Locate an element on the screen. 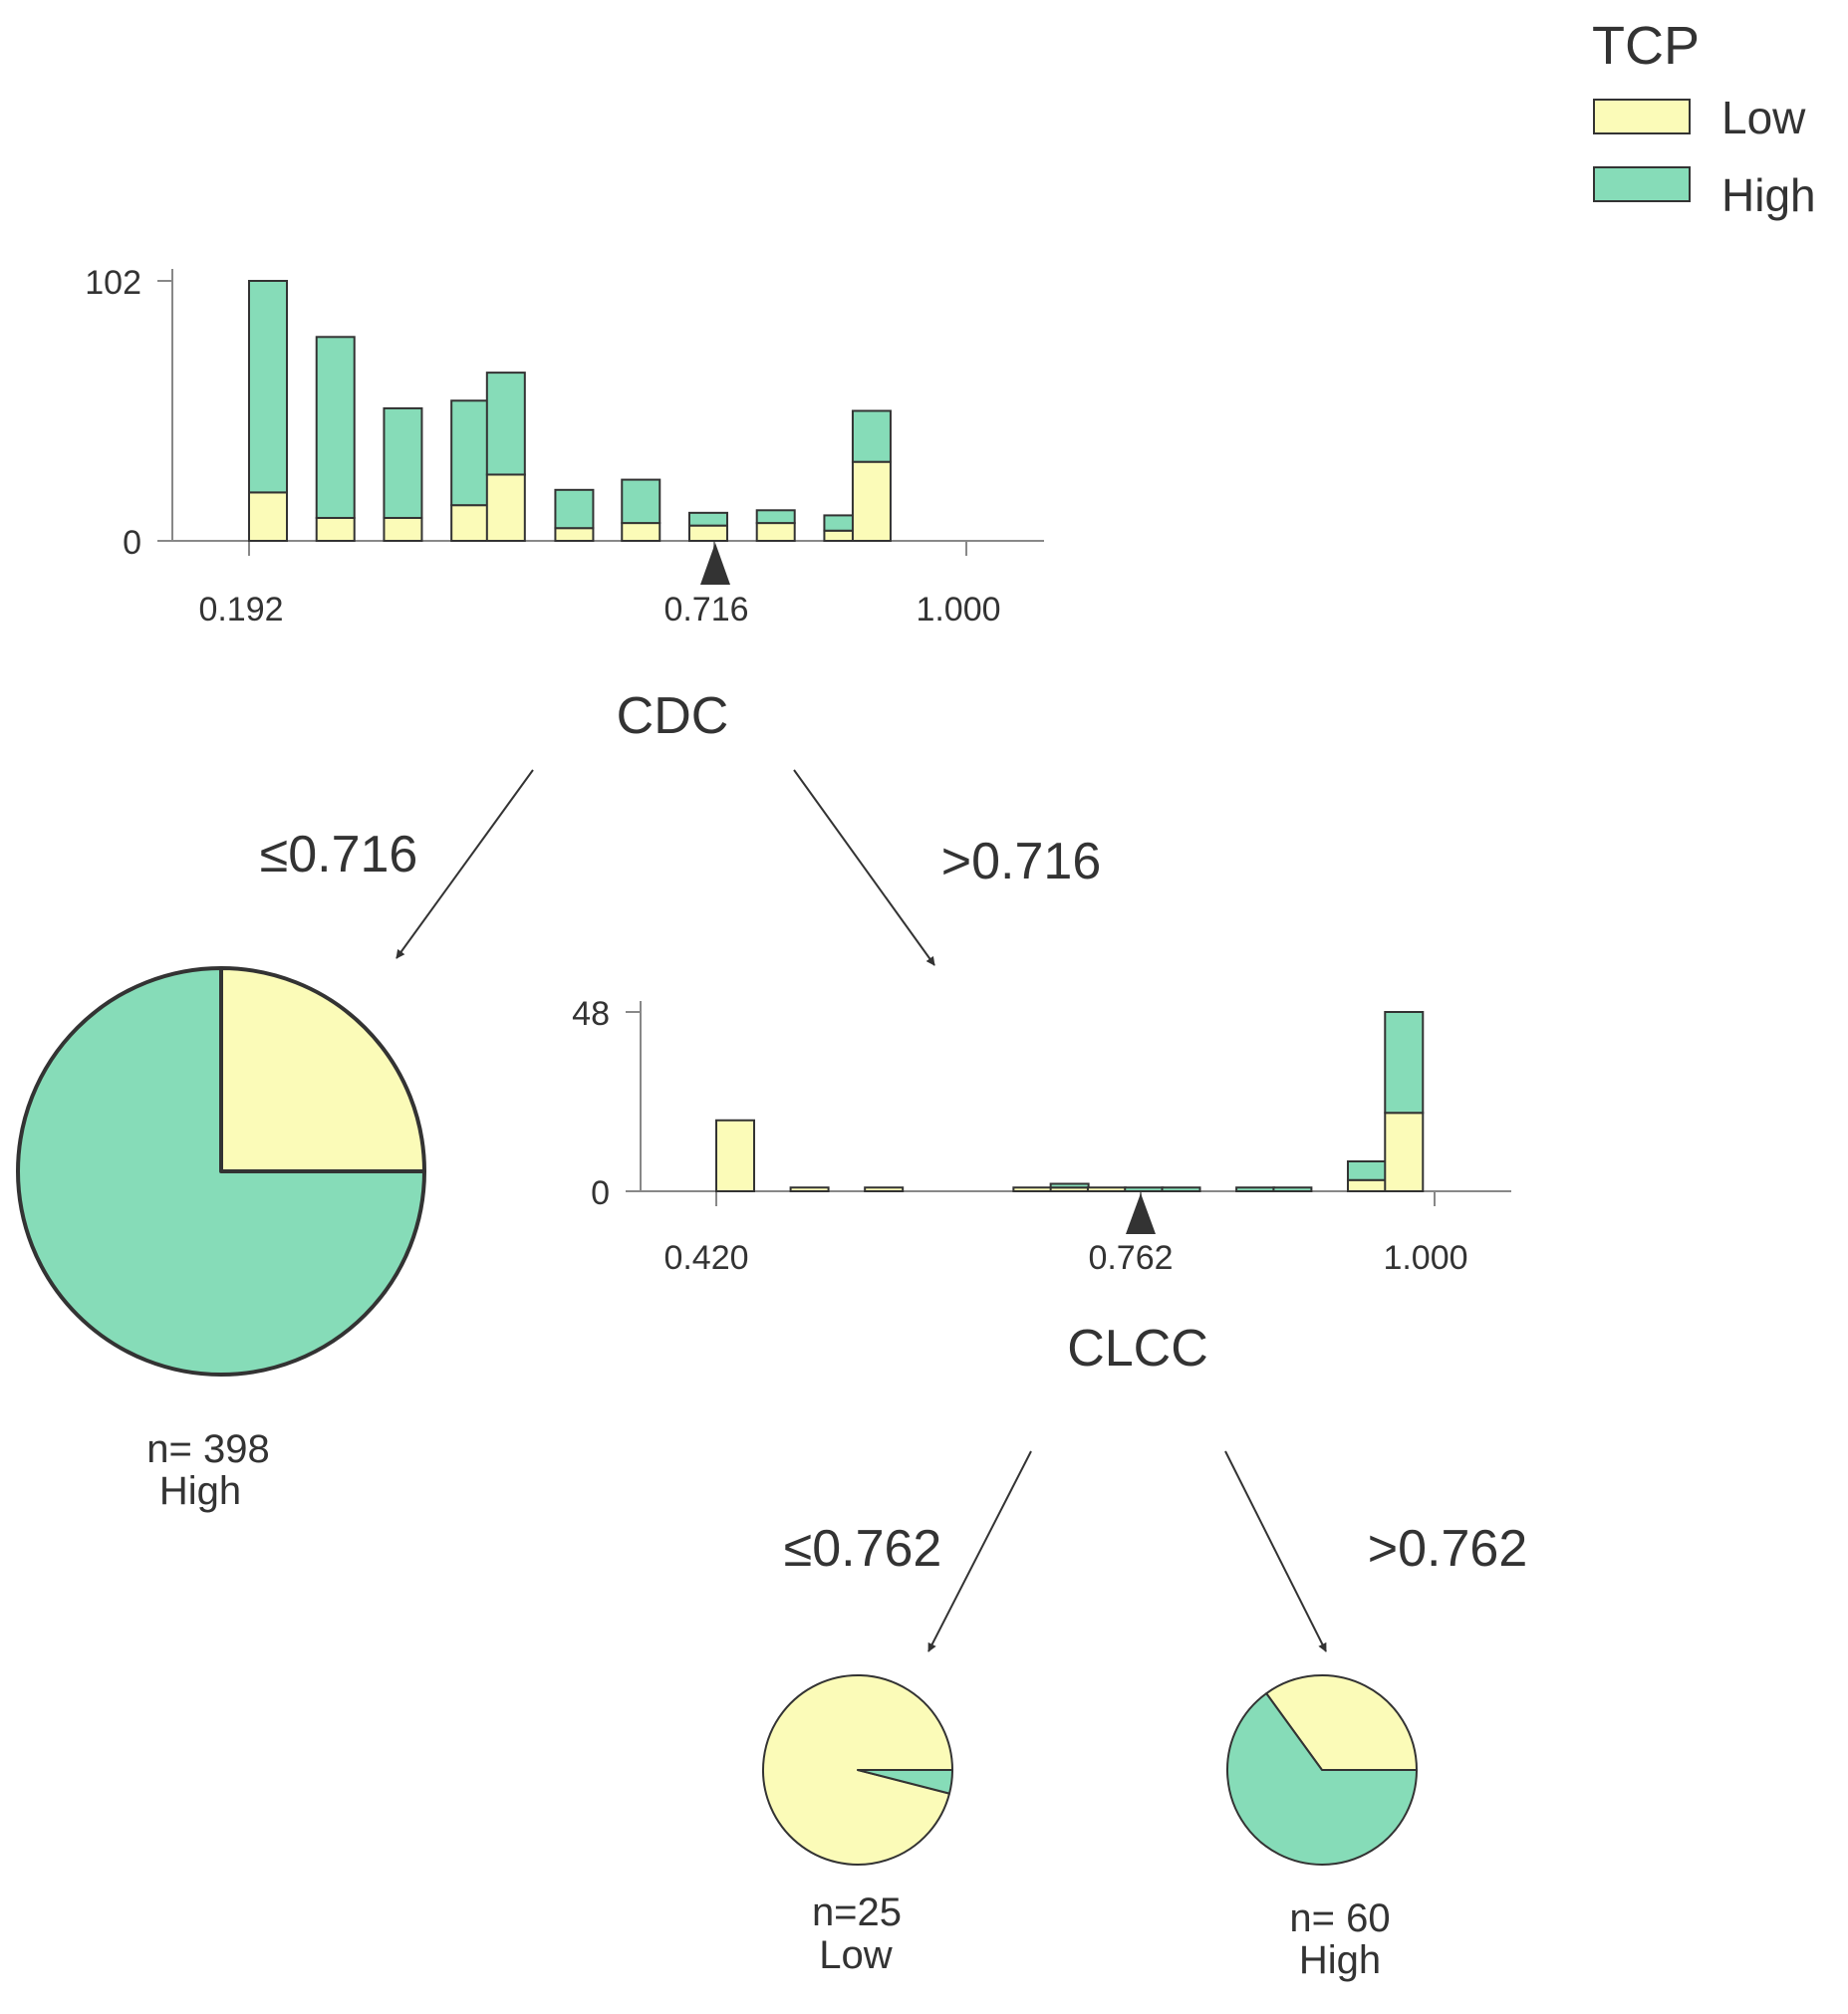 Image resolution: width=1848 pixels, height=2014 pixels. cdc-bars is located at coordinates (570, 411).